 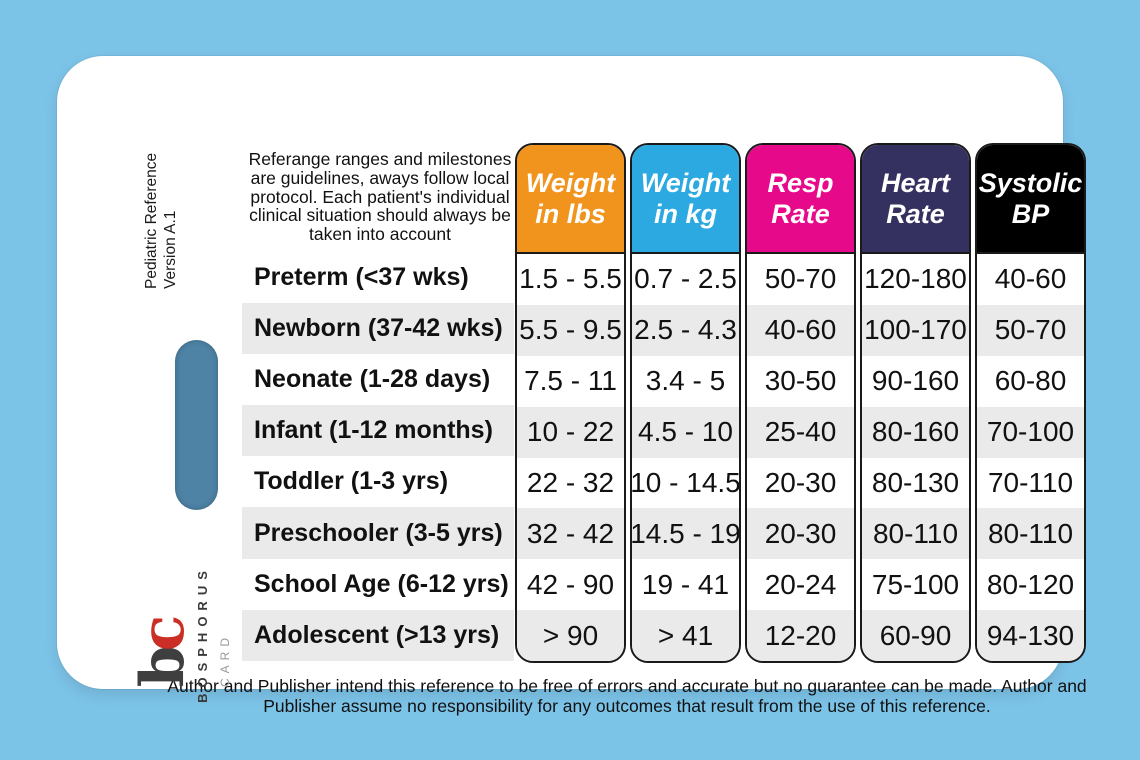 I want to click on monogram-letter-c: c, so click(x=163, y=636).